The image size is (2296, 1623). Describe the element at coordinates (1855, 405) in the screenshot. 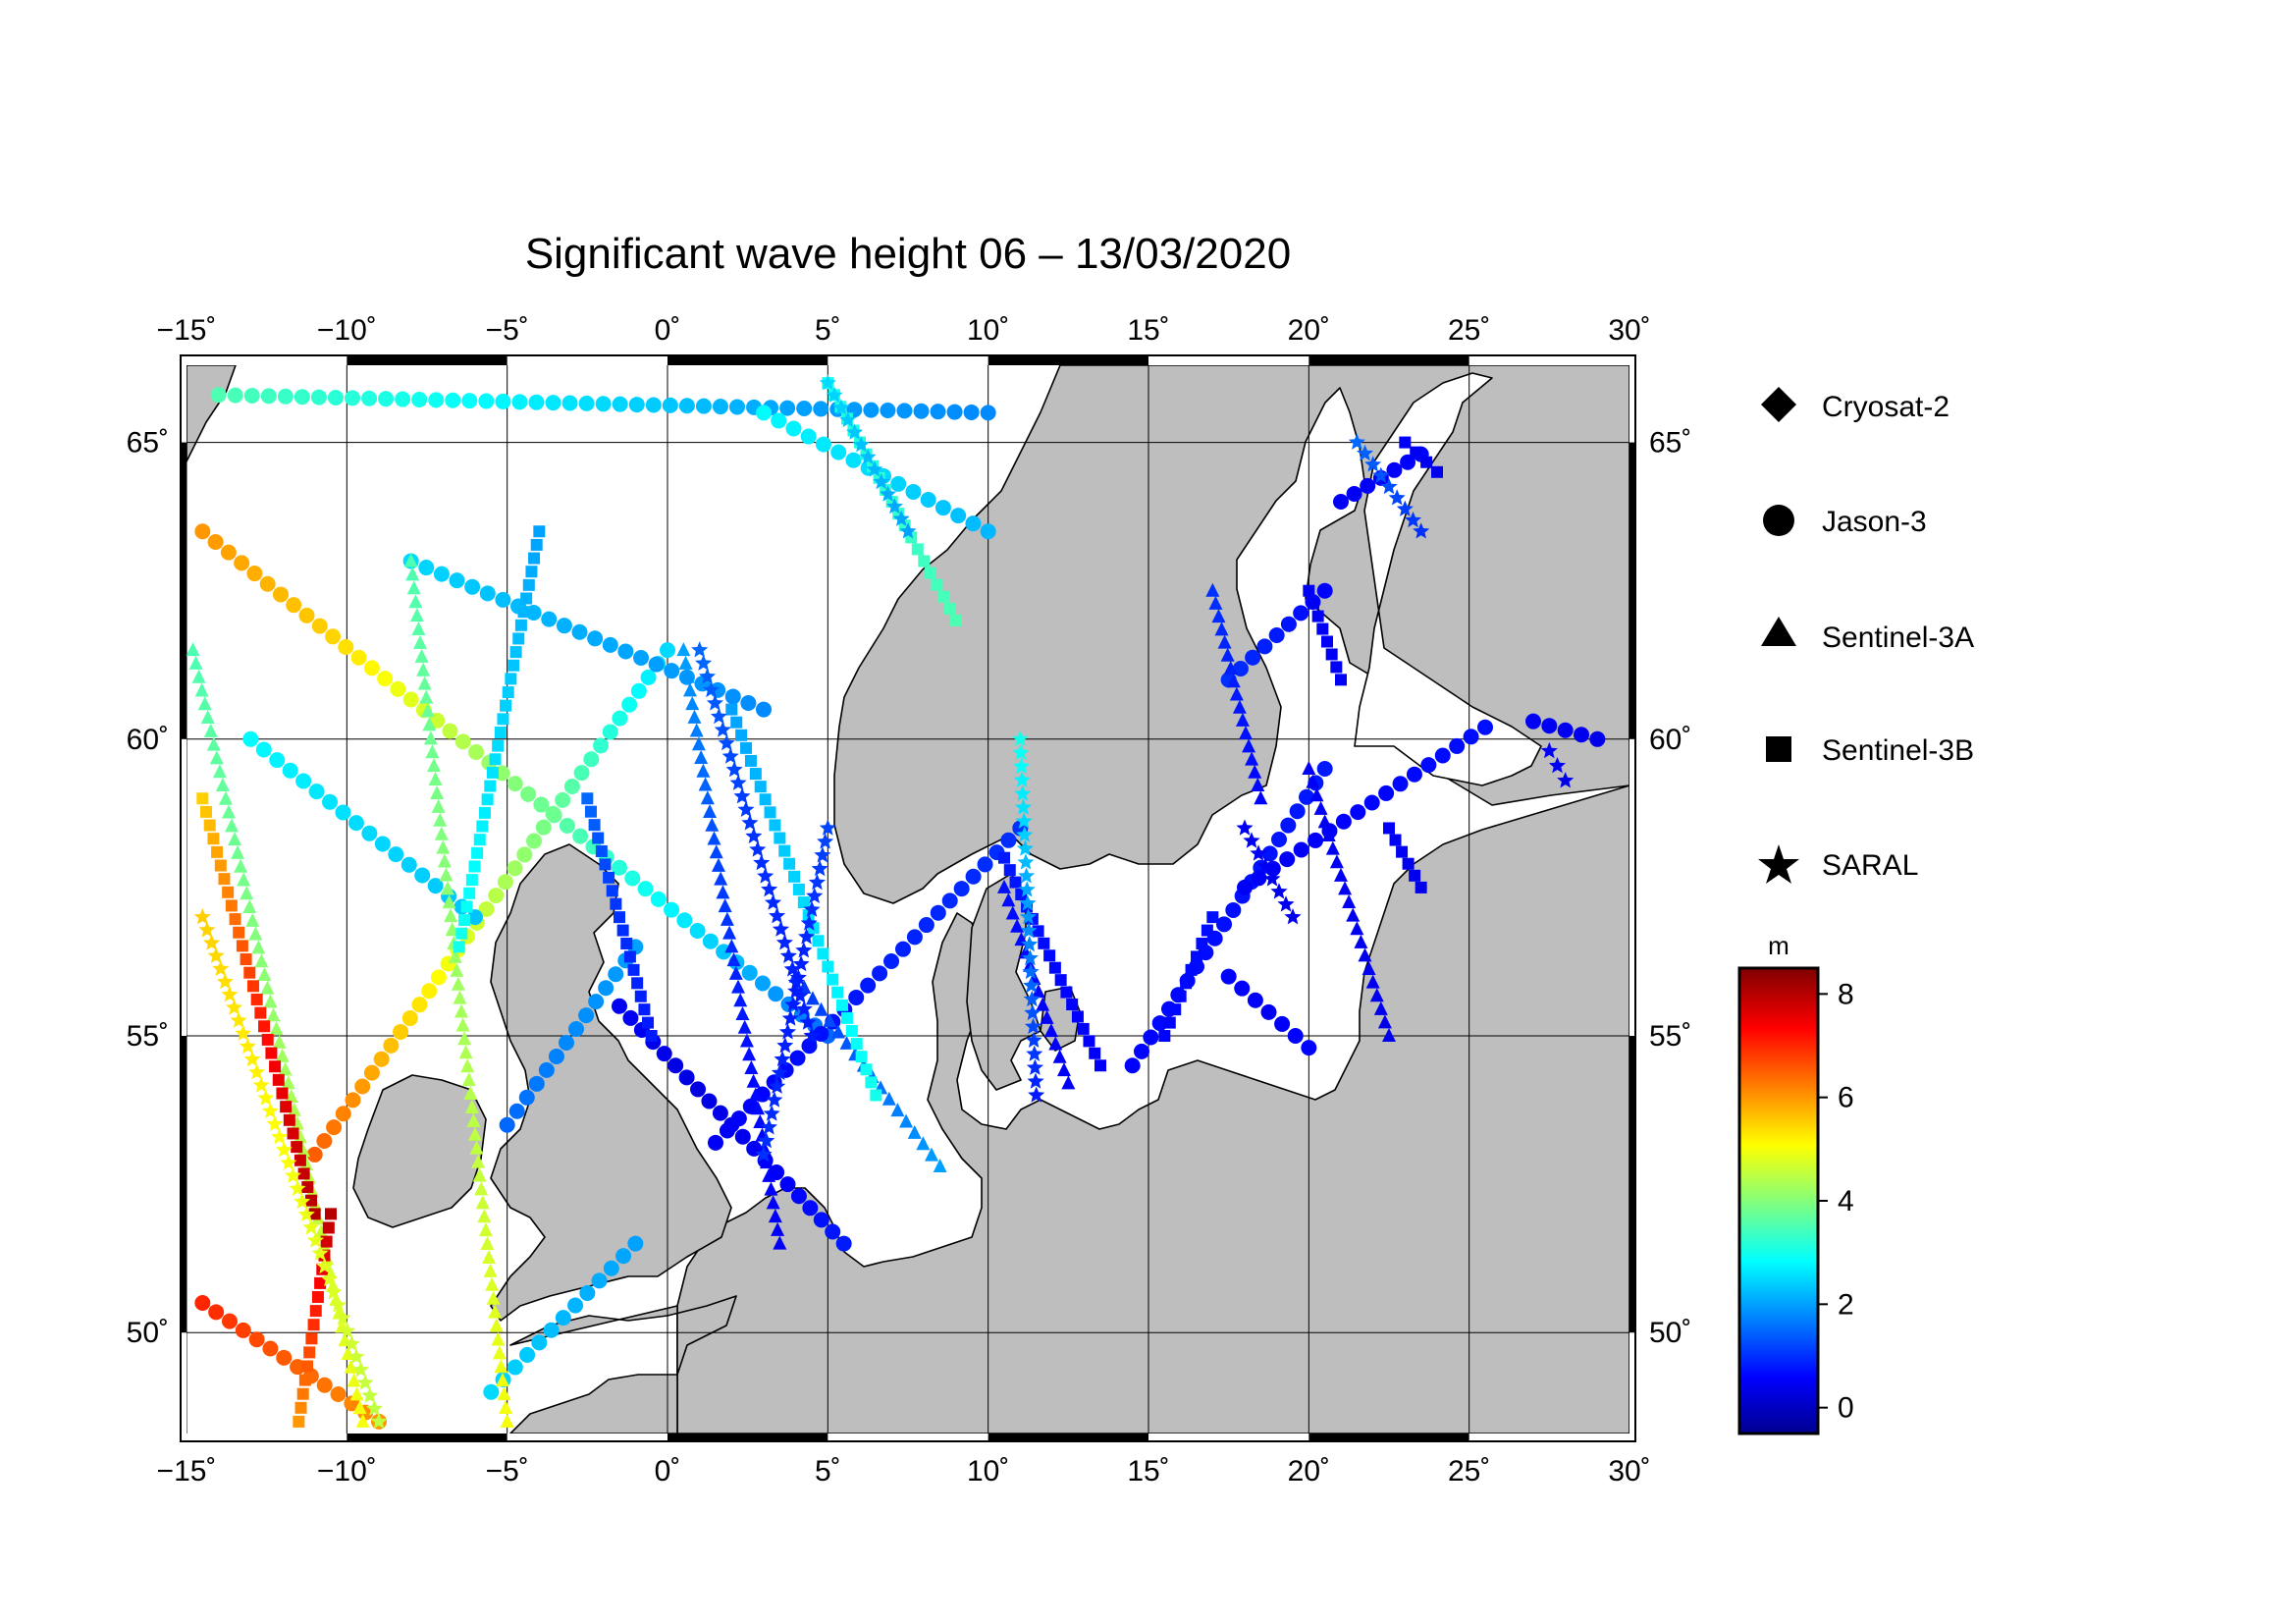

I see `legend-item-cryosat-2: Cryosat-2` at that location.